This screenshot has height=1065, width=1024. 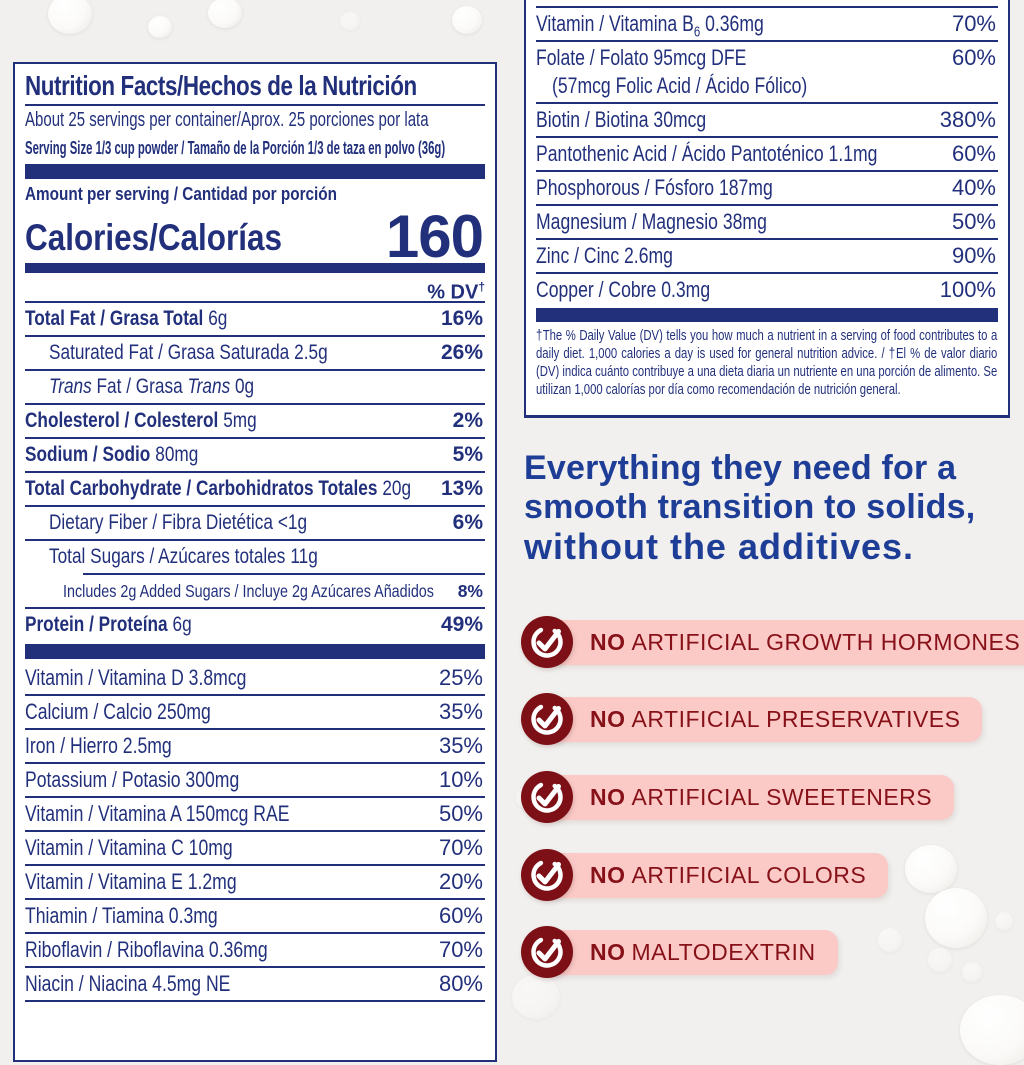 I want to click on vitamin-row-zinc: Zinc / Cinc 2.6mg 90%, so click(x=766, y=255).